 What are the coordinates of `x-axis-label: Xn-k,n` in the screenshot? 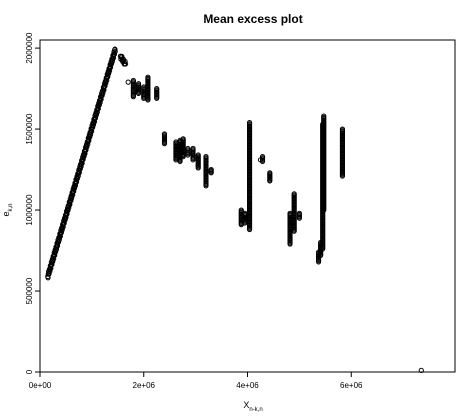 It's located at (252, 406).